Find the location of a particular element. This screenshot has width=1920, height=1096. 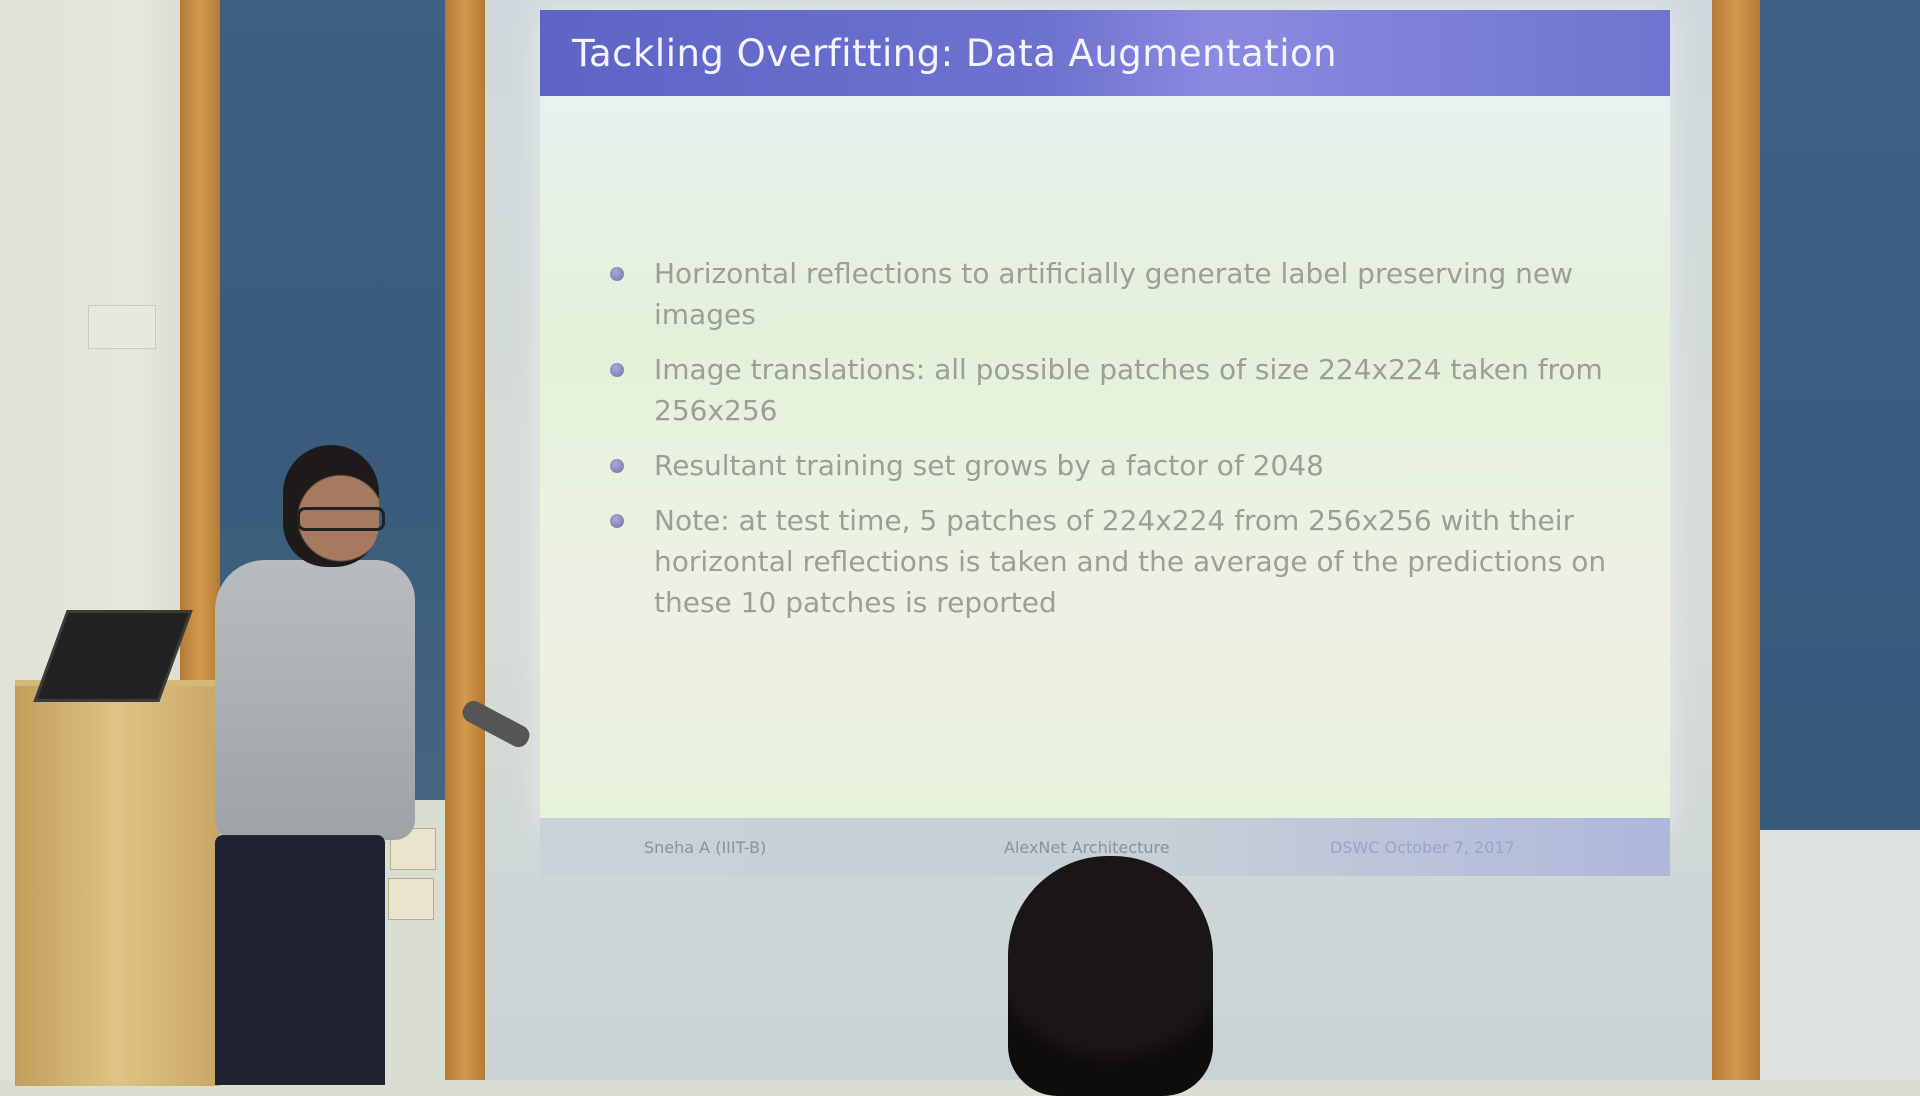

wood-pillar-center-left is located at coordinates (465, 540).